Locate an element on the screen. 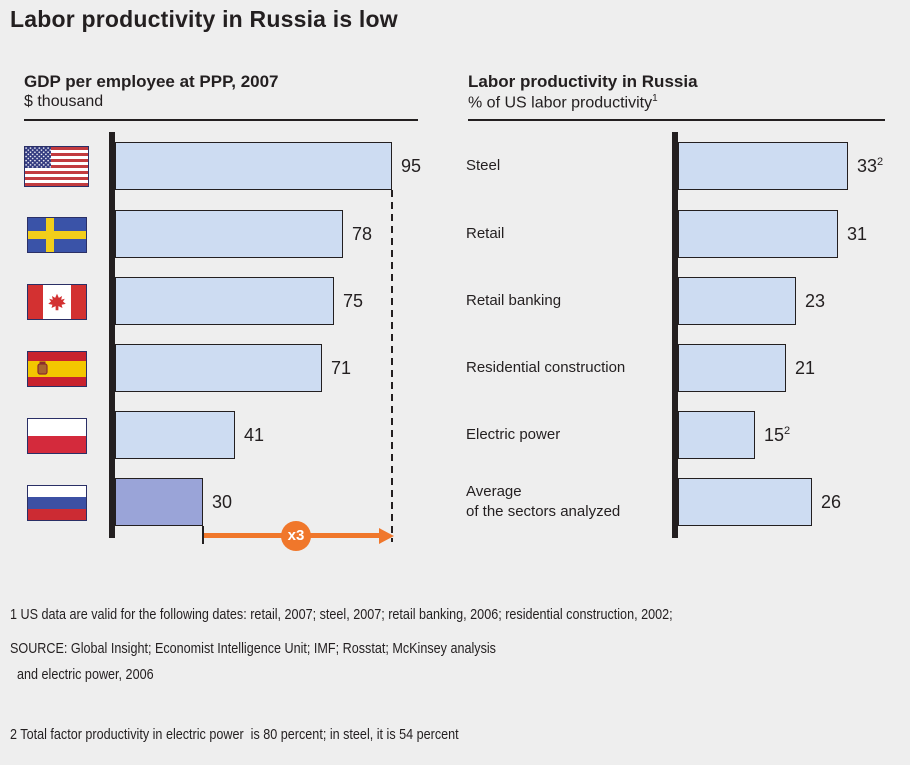 Image resolution: width=910 pixels, height=765 pixels. left-chart-title: GDP per employee at PPP, 2007 is located at coordinates (151, 81).